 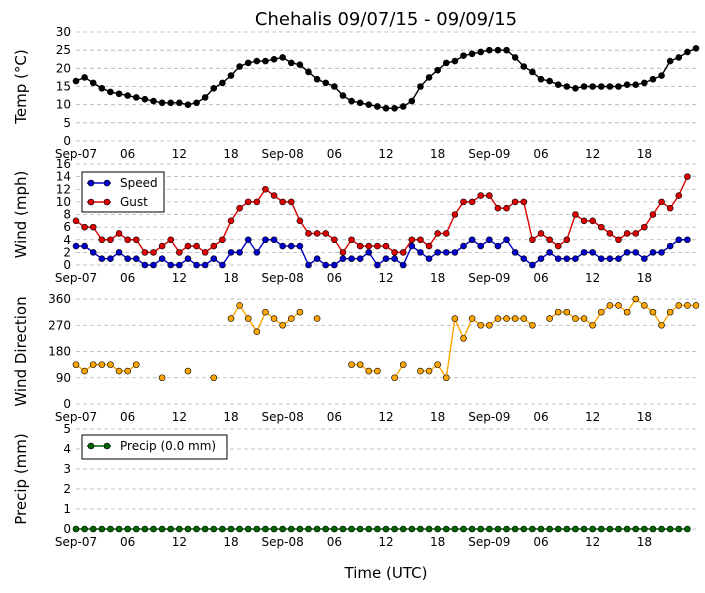 What do you see at coordinates (154, 447) in the screenshot?
I see `legend: Precip (0.0 mm)` at bounding box center [154, 447].